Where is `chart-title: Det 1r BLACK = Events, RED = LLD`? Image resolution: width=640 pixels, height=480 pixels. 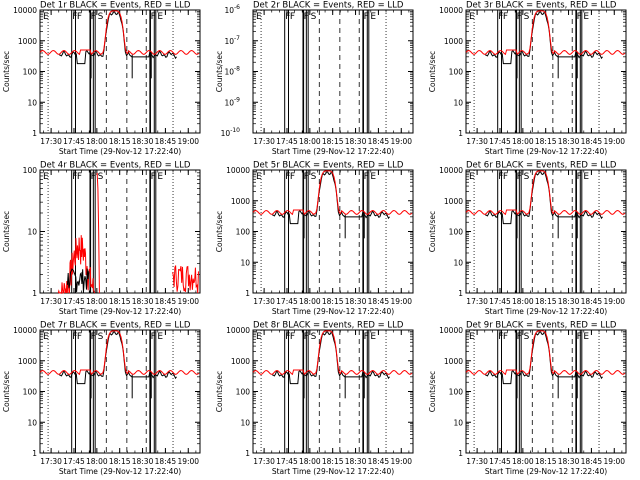 chart-title: Det 1r BLACK = Events, RED = LLD is located at coordinates (115, 6).